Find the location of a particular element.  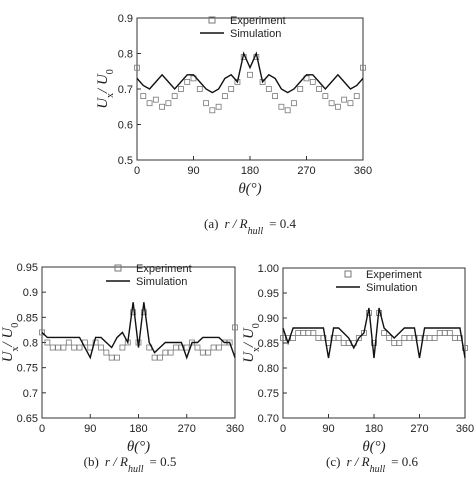

caption-part: = 0.5 is located at coordinates (163, 461).